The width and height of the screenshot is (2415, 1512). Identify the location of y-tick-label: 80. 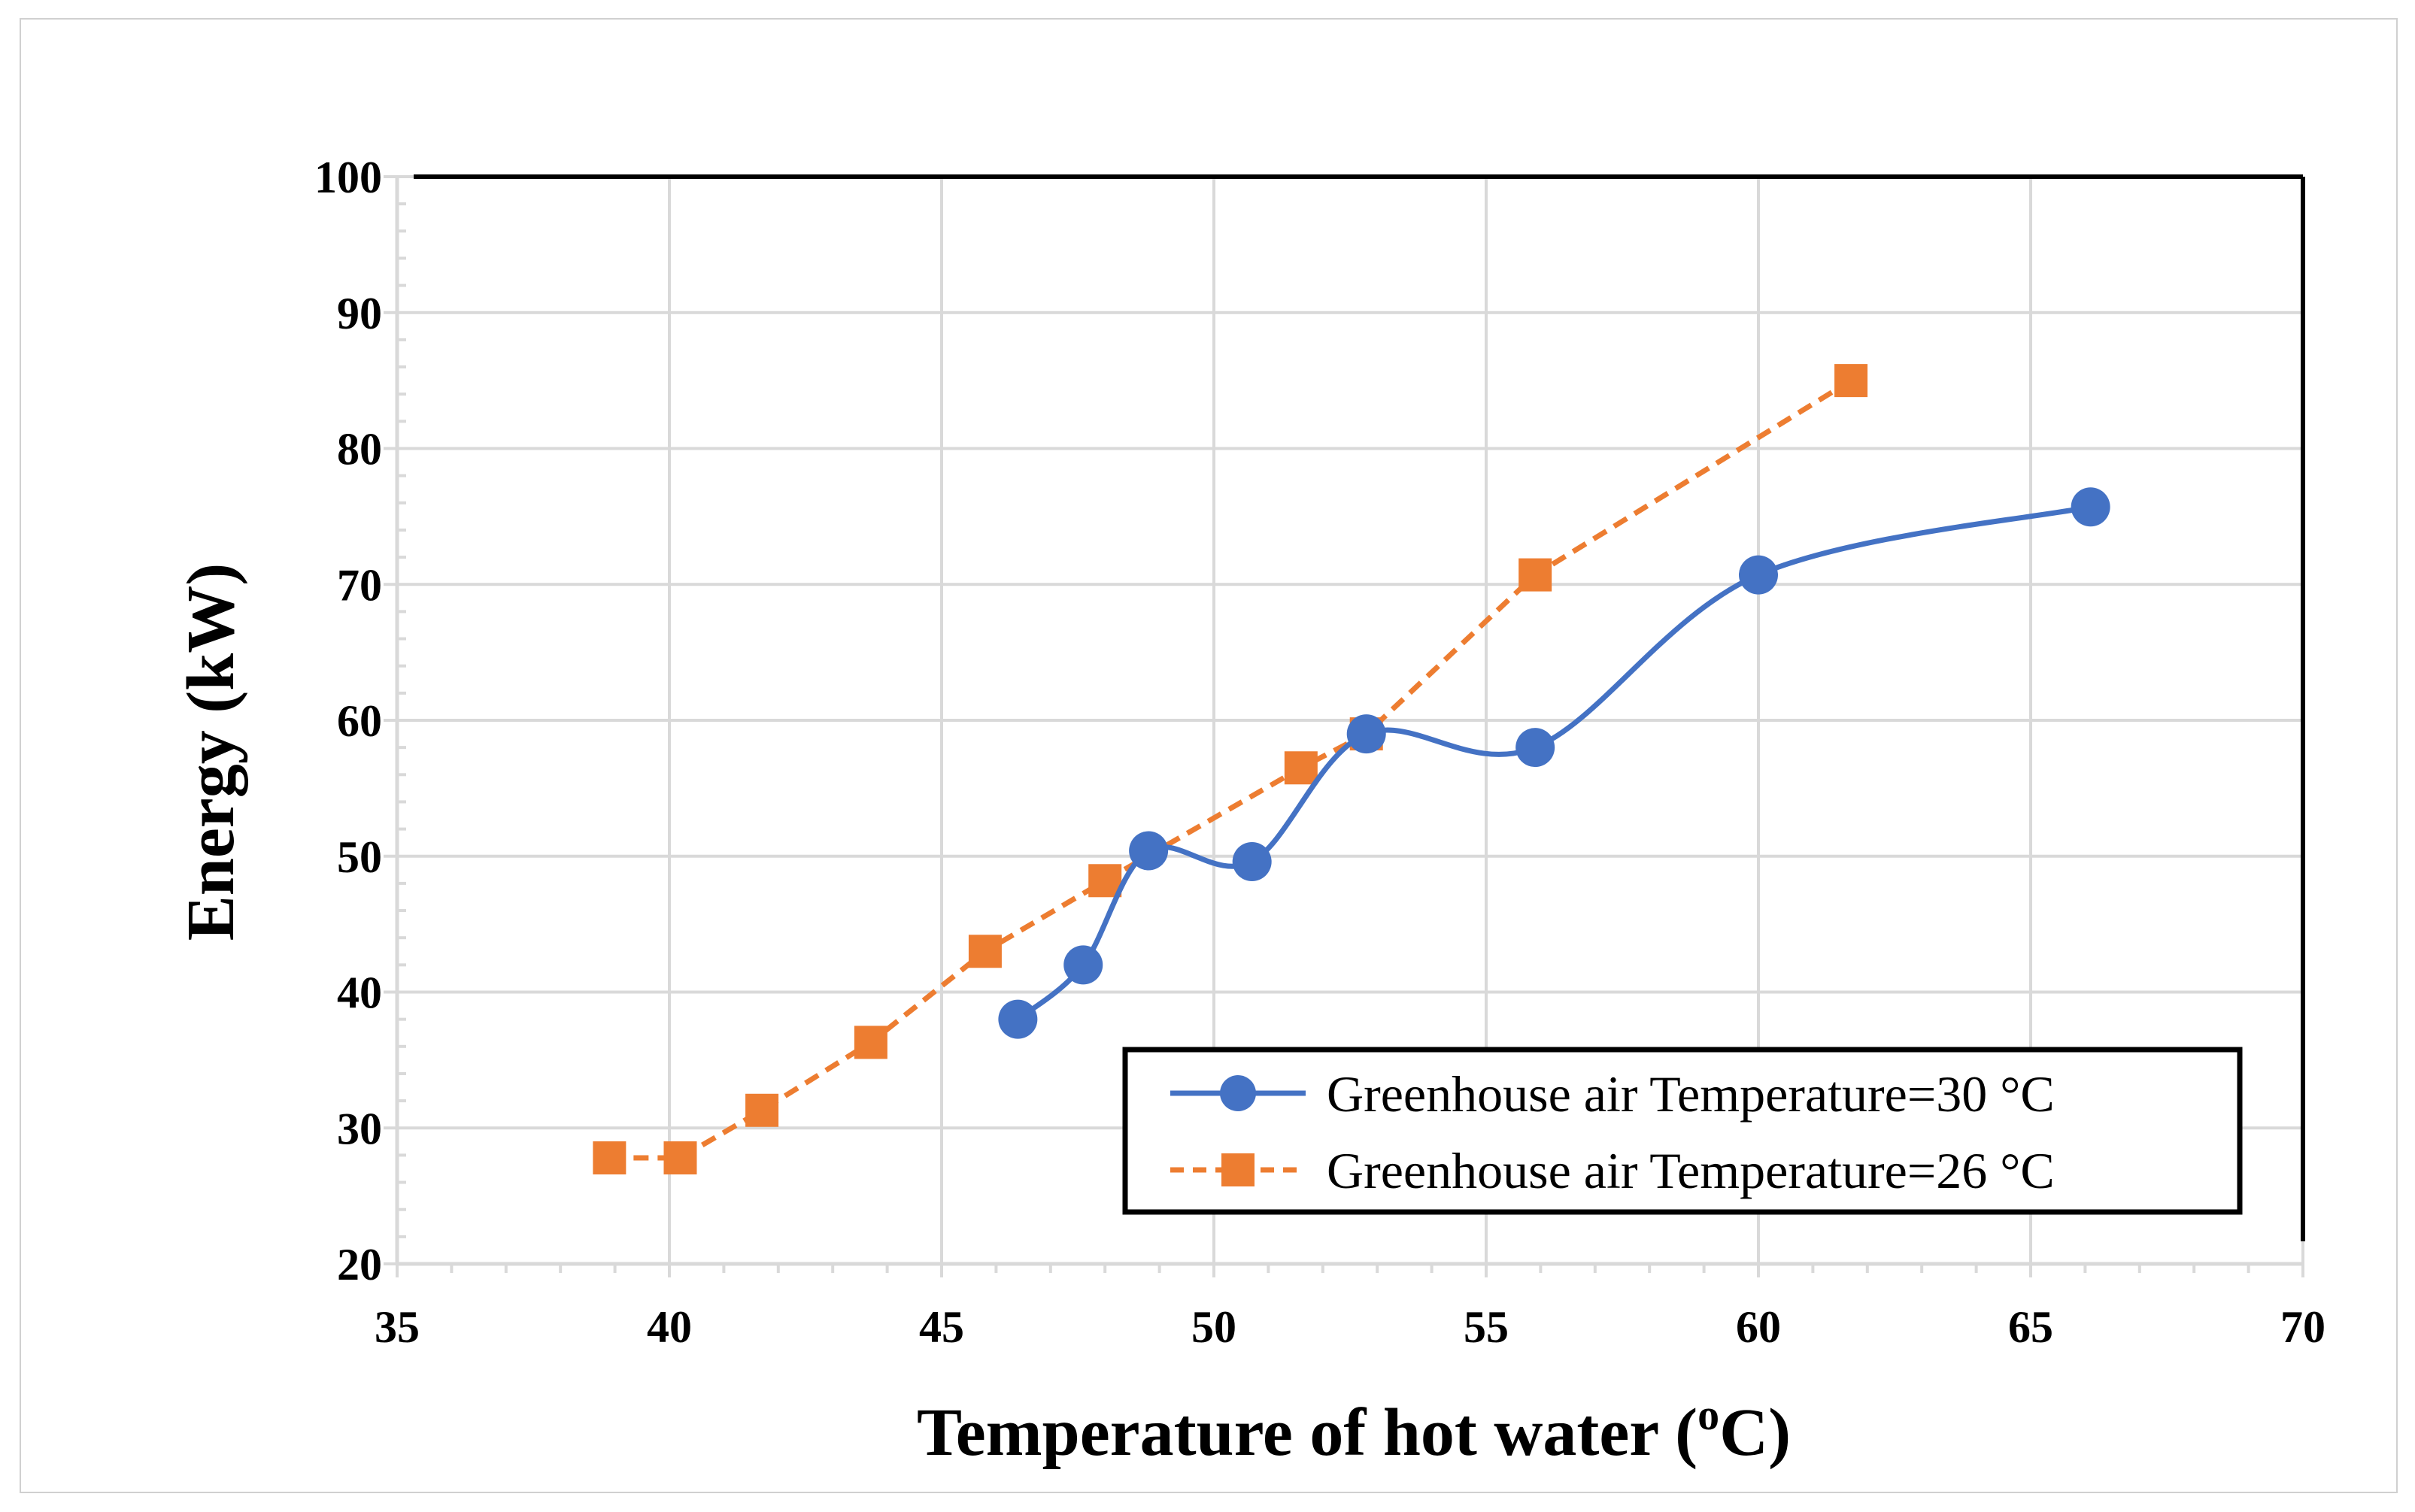
(359, 450).